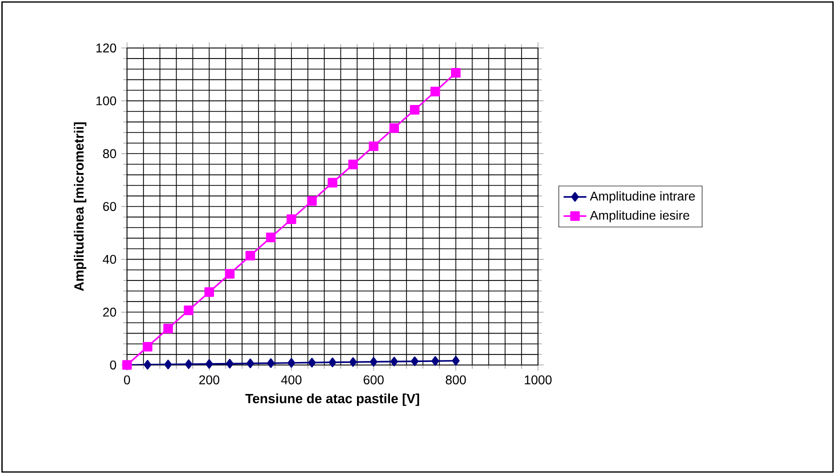 This screenshot has height=474, width=835. I want to click on legend-label: Amplitudine intrare, so click(642, 197).